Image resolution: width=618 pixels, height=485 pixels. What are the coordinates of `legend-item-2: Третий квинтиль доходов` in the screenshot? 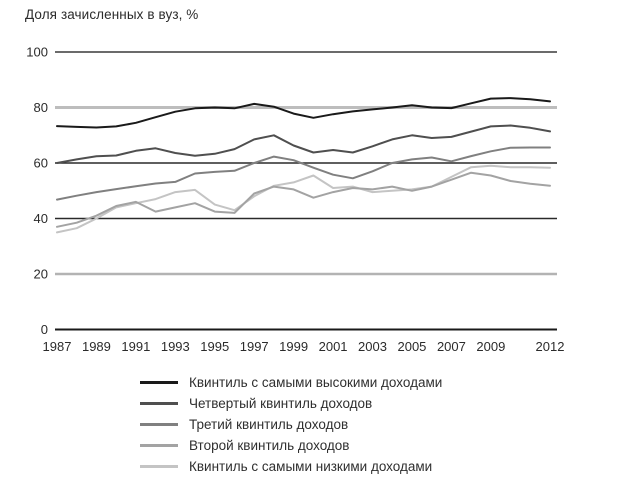 It's located at (291, 424).